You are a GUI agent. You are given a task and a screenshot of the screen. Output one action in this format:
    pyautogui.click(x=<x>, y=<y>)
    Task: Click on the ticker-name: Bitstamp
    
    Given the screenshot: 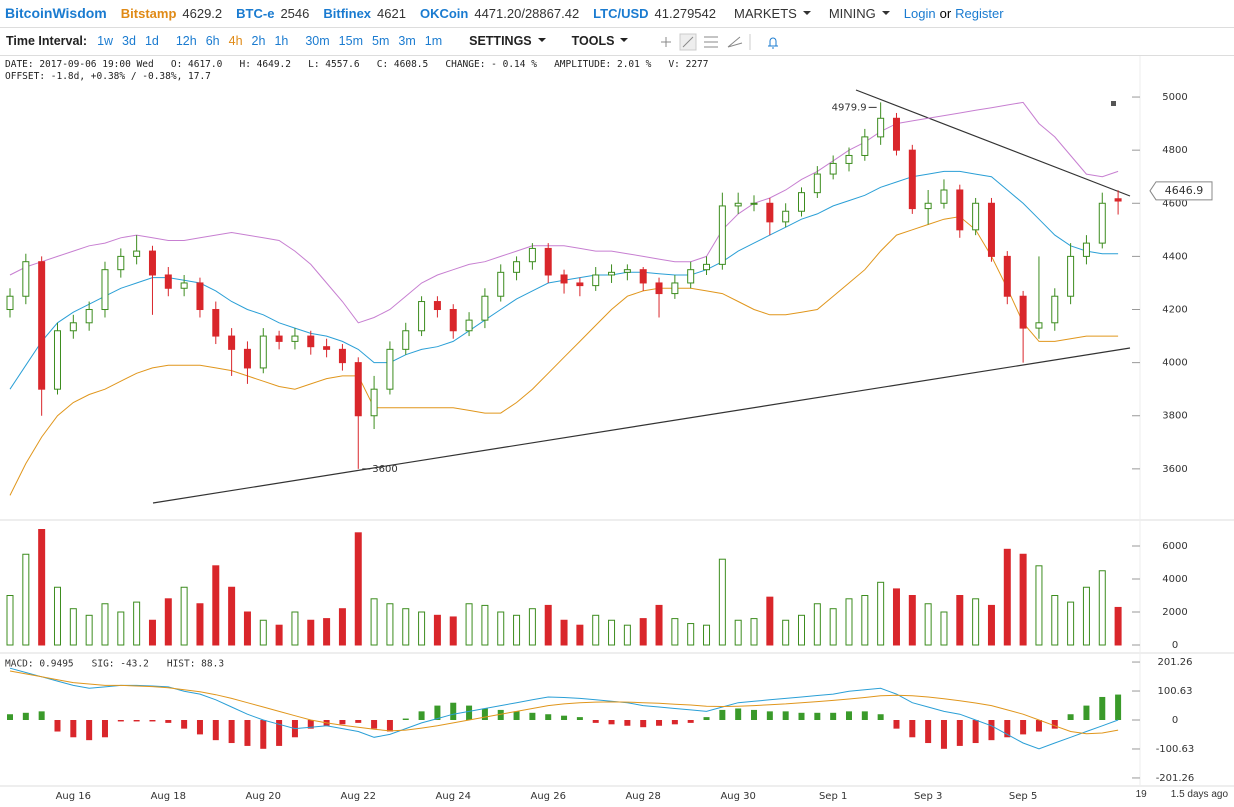 What is the action you would take?
    pyautogui.click(x=148, y=13)
    